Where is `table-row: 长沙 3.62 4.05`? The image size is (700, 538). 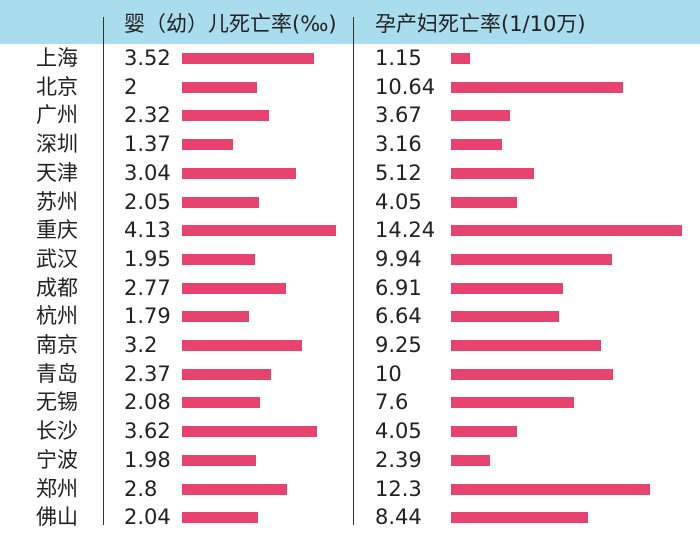
table-row: 长沙 3.62 4.05 is located at coordinates (350, 431).